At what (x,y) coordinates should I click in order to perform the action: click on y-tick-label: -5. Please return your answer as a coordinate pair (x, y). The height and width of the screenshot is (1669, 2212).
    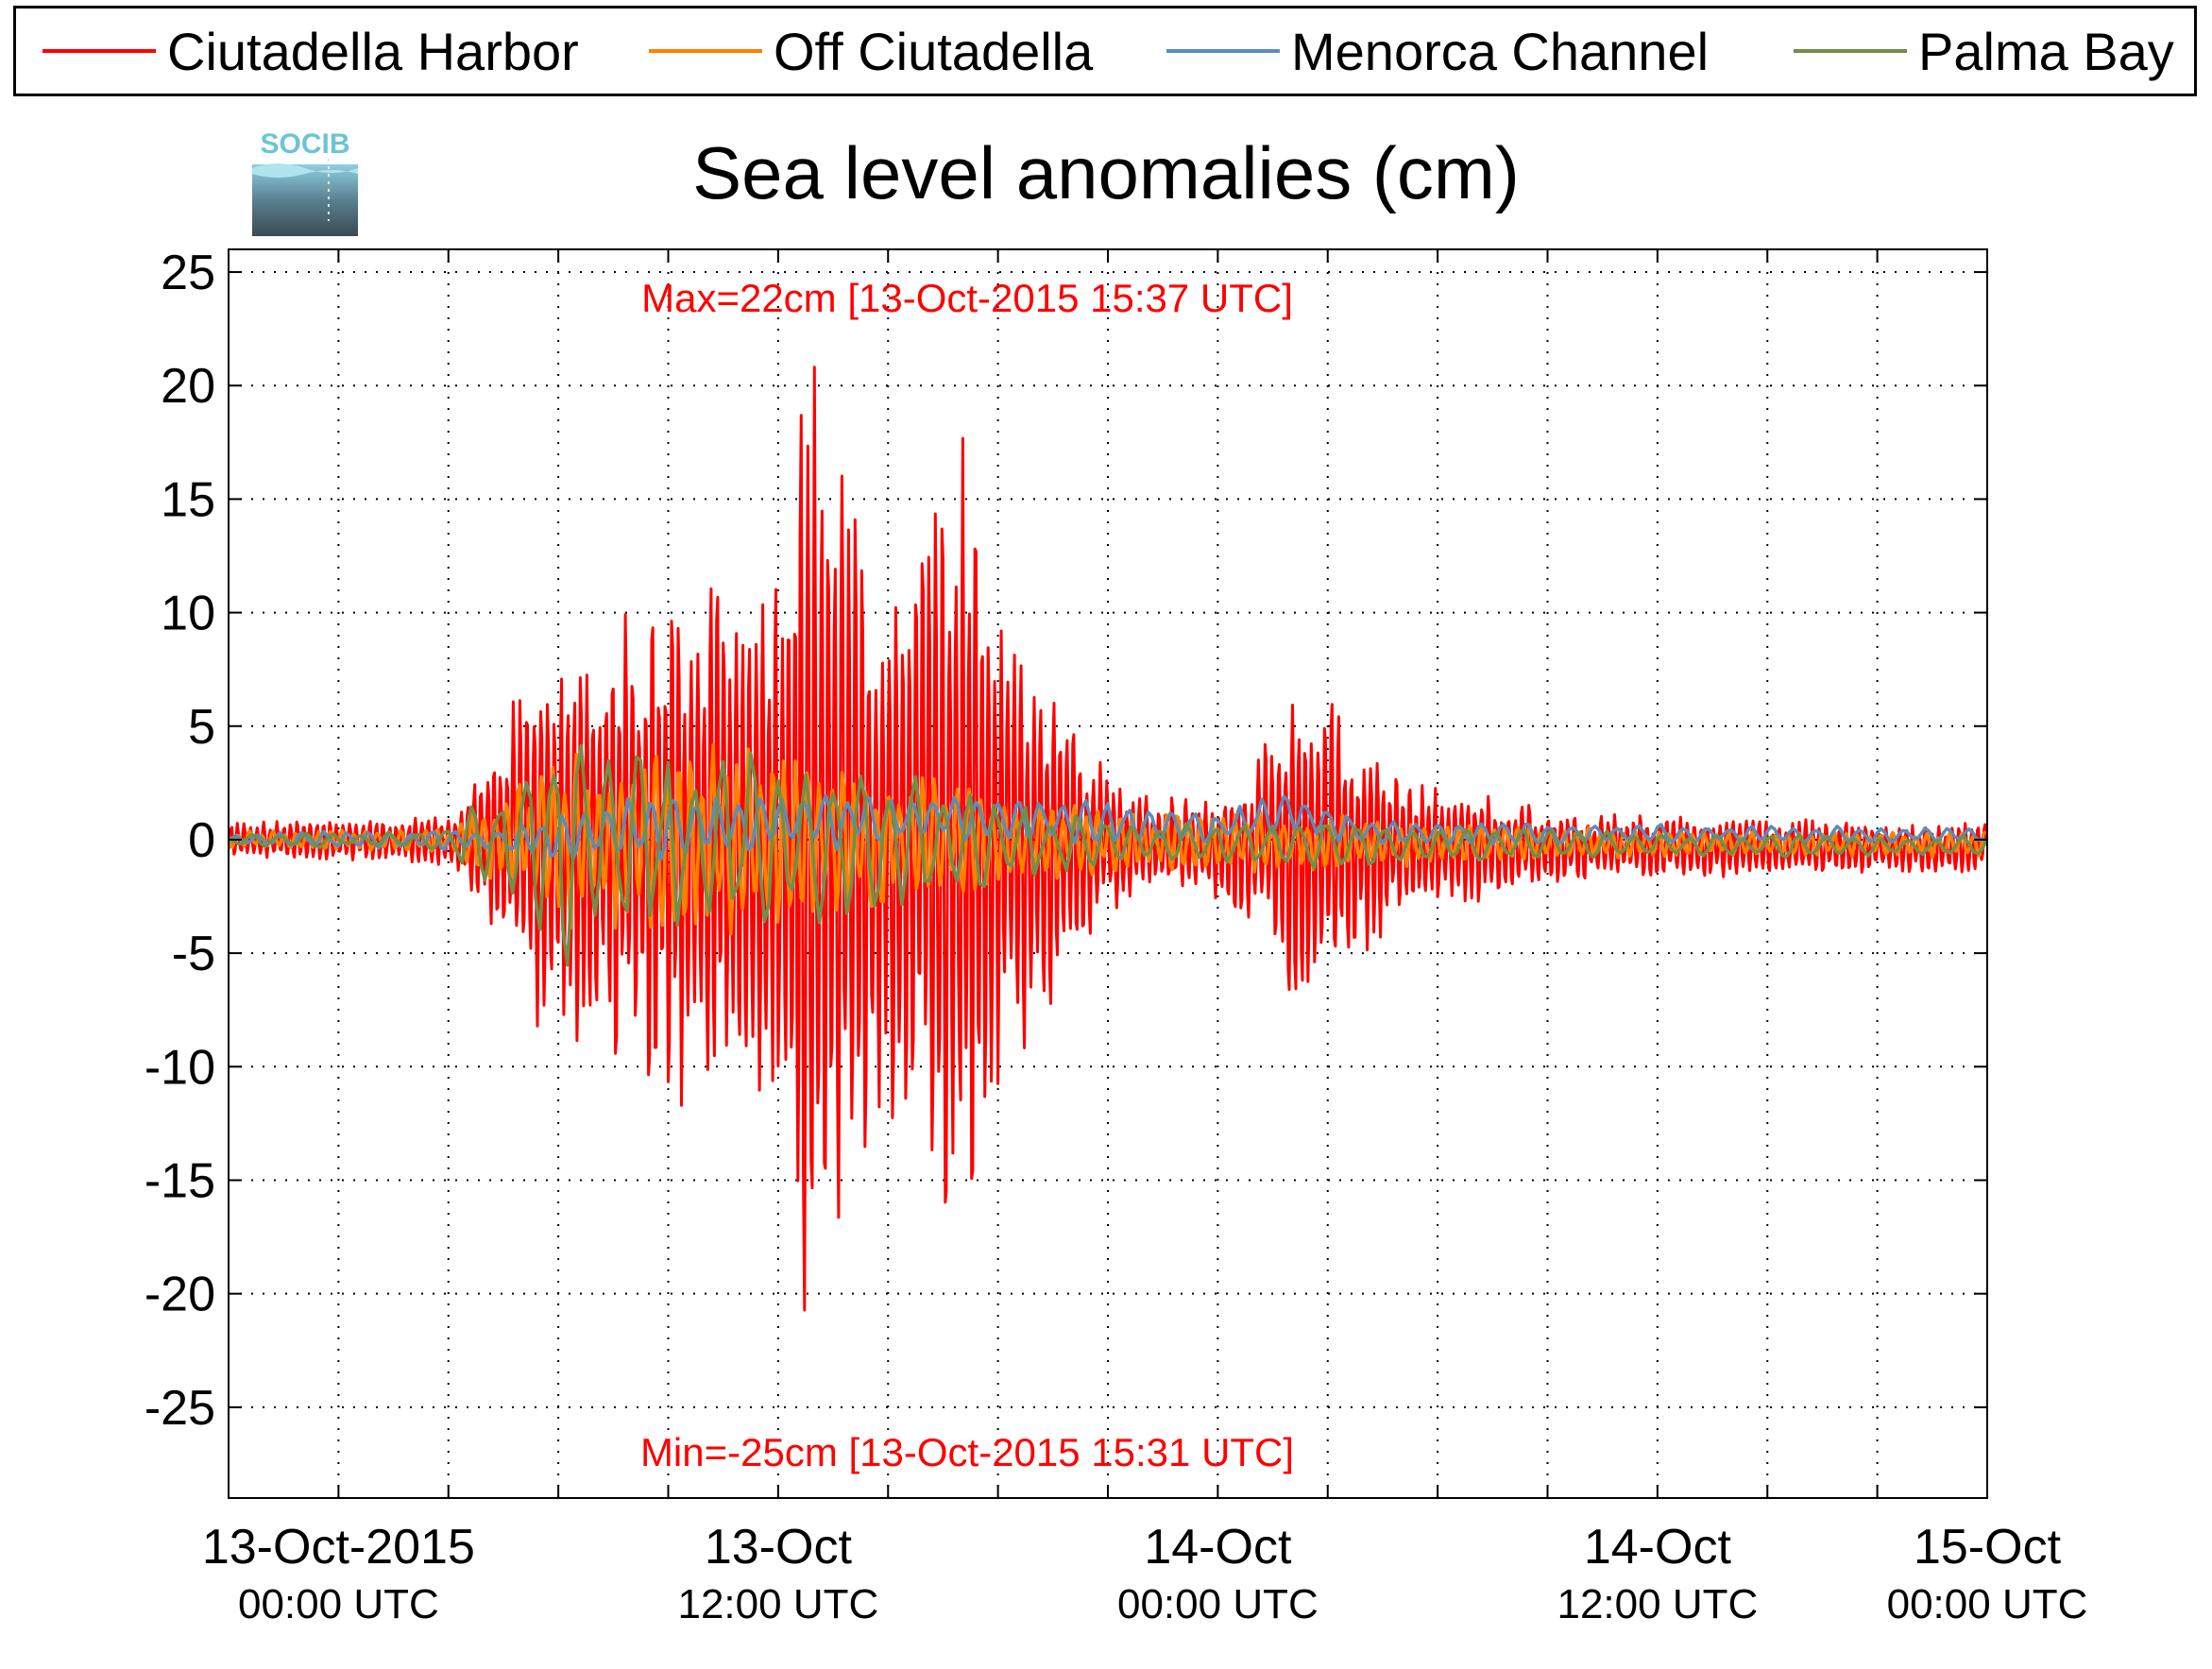
    Looking at the image, I should click on (193, 954).